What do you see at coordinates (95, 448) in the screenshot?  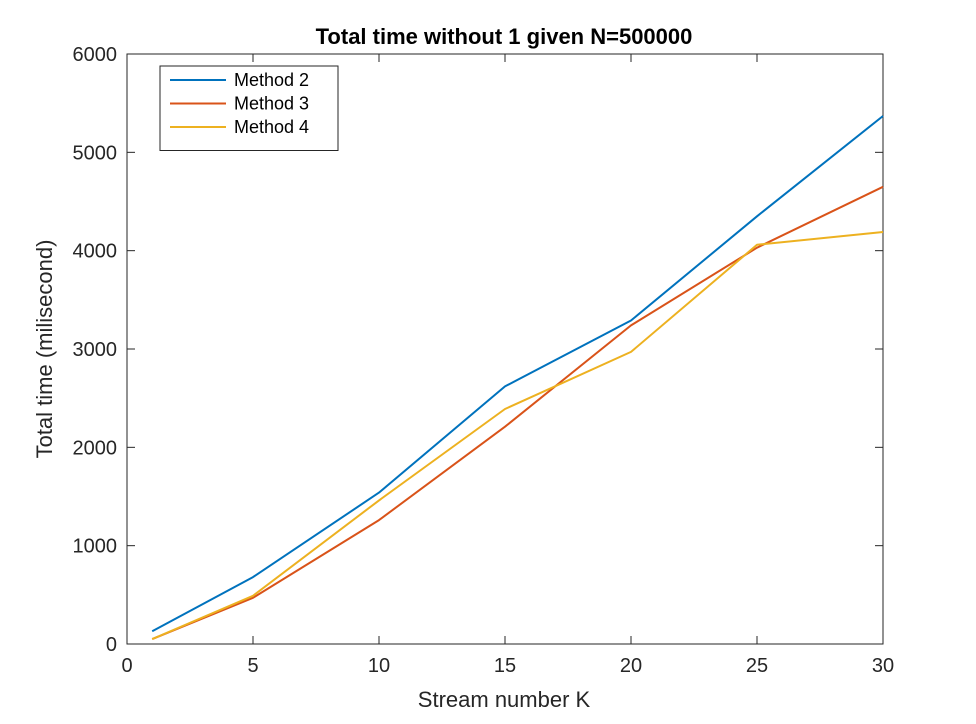 I see `y-tick-label: 2000` at bounding box center [95, 448].